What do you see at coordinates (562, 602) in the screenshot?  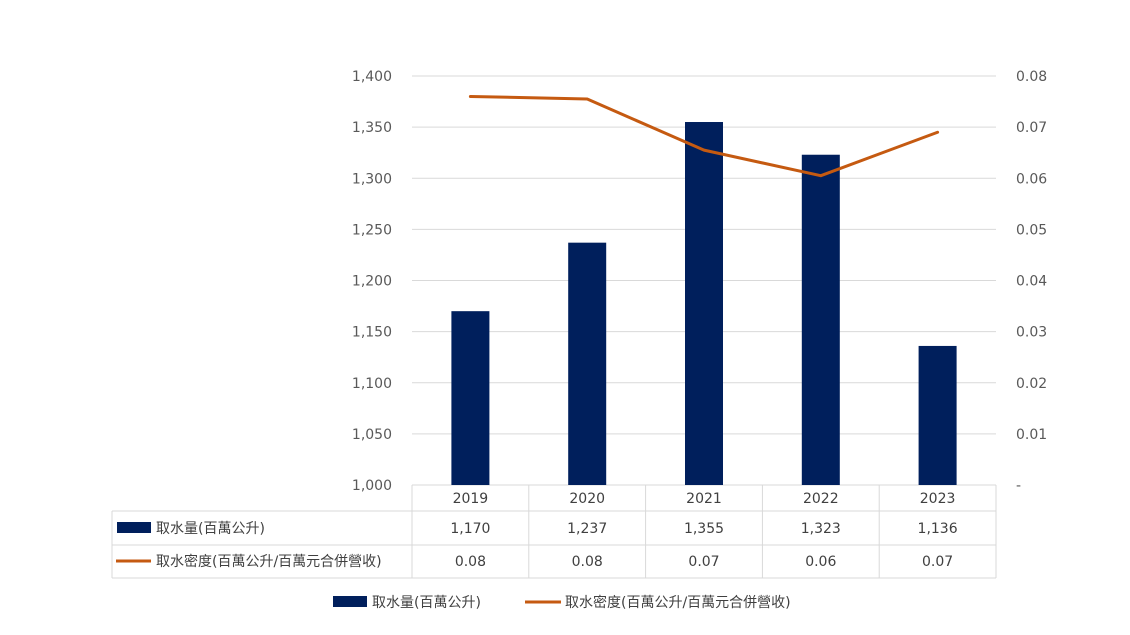 I see `legend: 取水量(百萬公升) 取水密度(百萬公升/百萬元合併營收)` at bounding box center [562, 602].